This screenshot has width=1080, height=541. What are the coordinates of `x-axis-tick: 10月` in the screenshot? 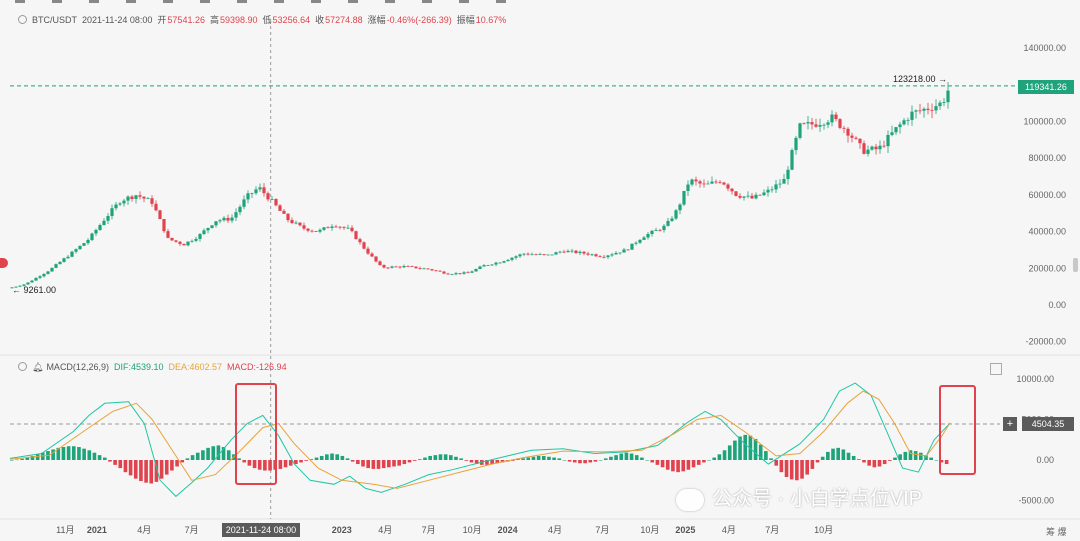 It's located at (472, 530).